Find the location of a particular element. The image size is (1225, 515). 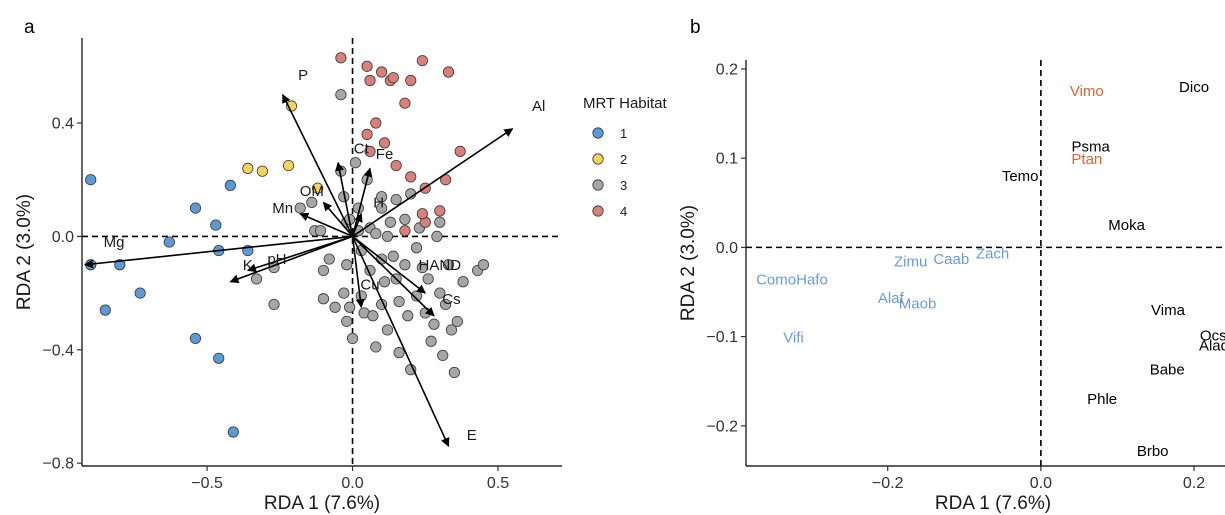

vector-p-label: P is located at coordinates (303, 75).